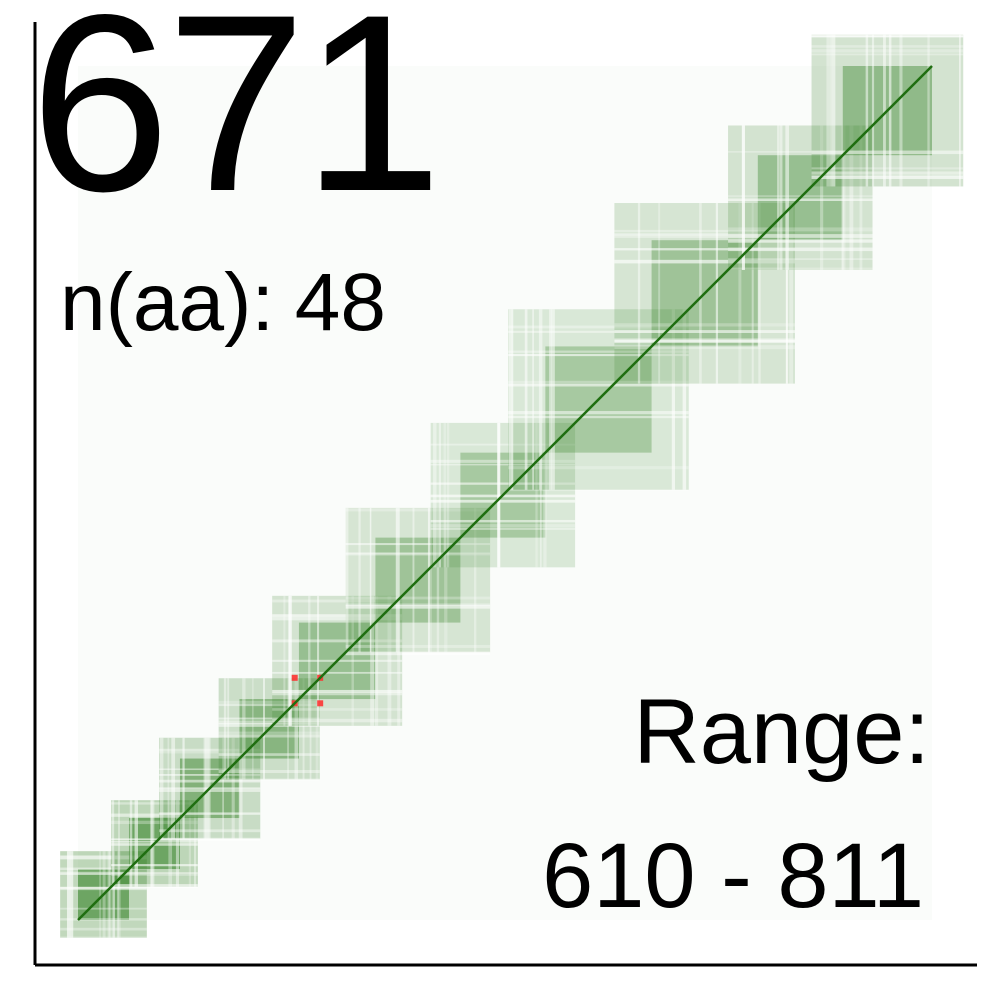 This screenshot has width=1000, height=1000. What do you see at coordinates (781, 732) in the screenshot?
I see `range-label: Range:` at bounding box center [781, 732].